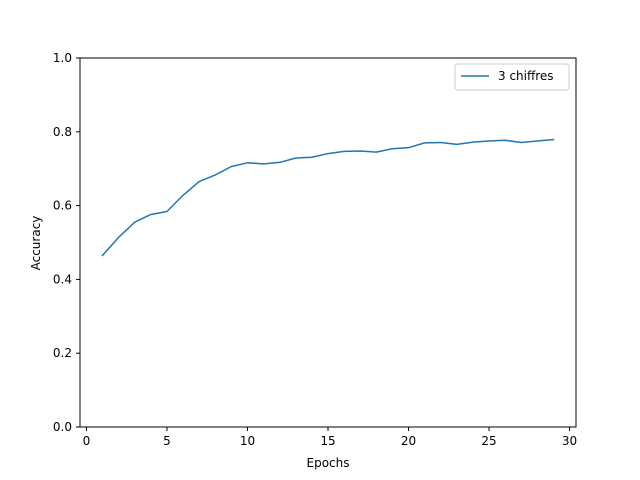 Image resolution: width=640 pixels, height=480 pixels. I want to click on y-tick-label: 0.0, so click(62, 427).